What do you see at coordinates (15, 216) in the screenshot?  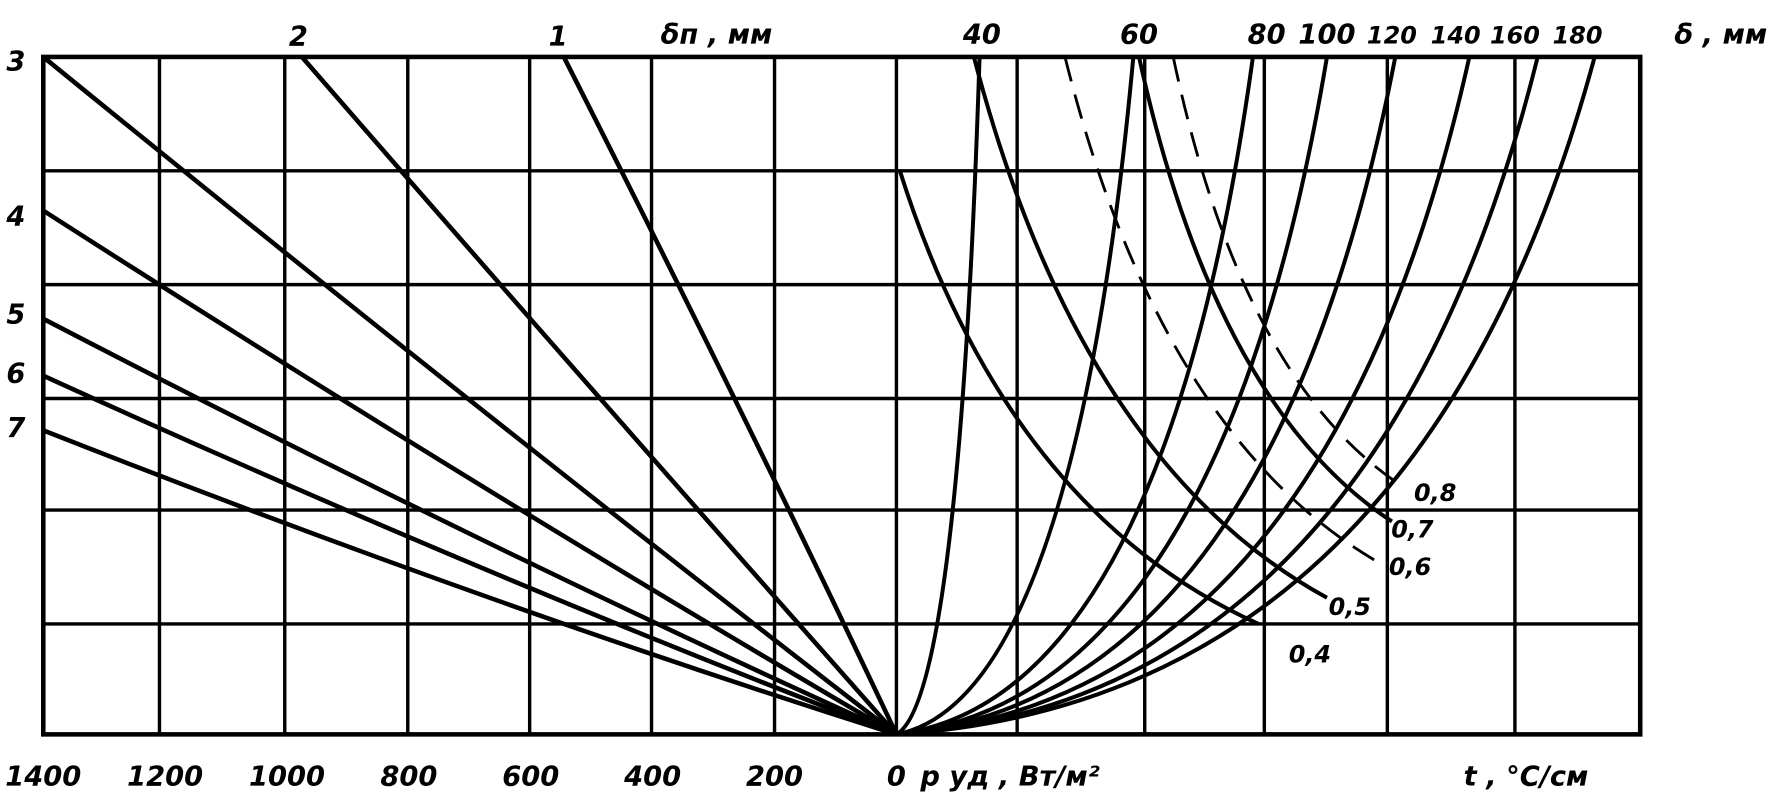 I see `series-label: 4` at bounding box center [15, 216].